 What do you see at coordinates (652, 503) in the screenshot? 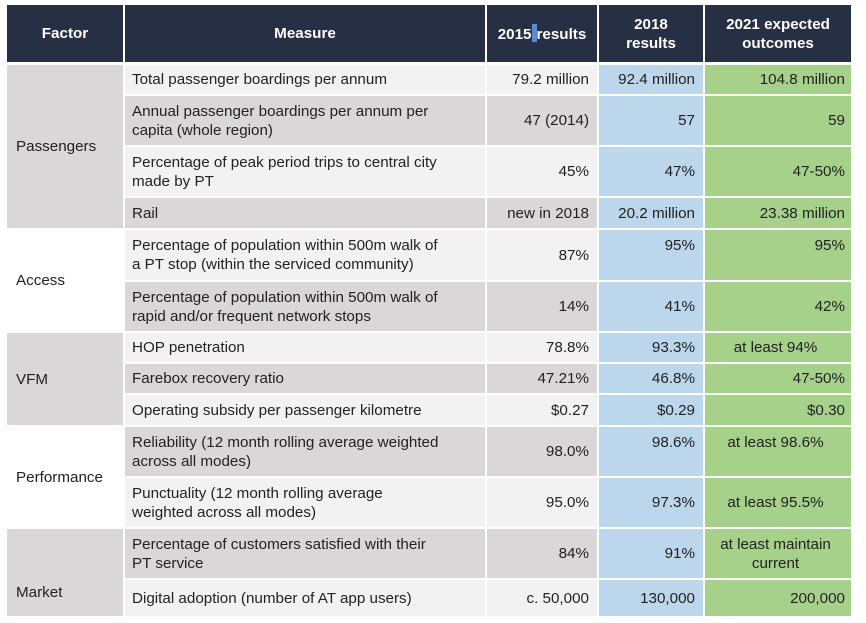
I see `value-2018: 97.3%` at bounding box center [652, 503].